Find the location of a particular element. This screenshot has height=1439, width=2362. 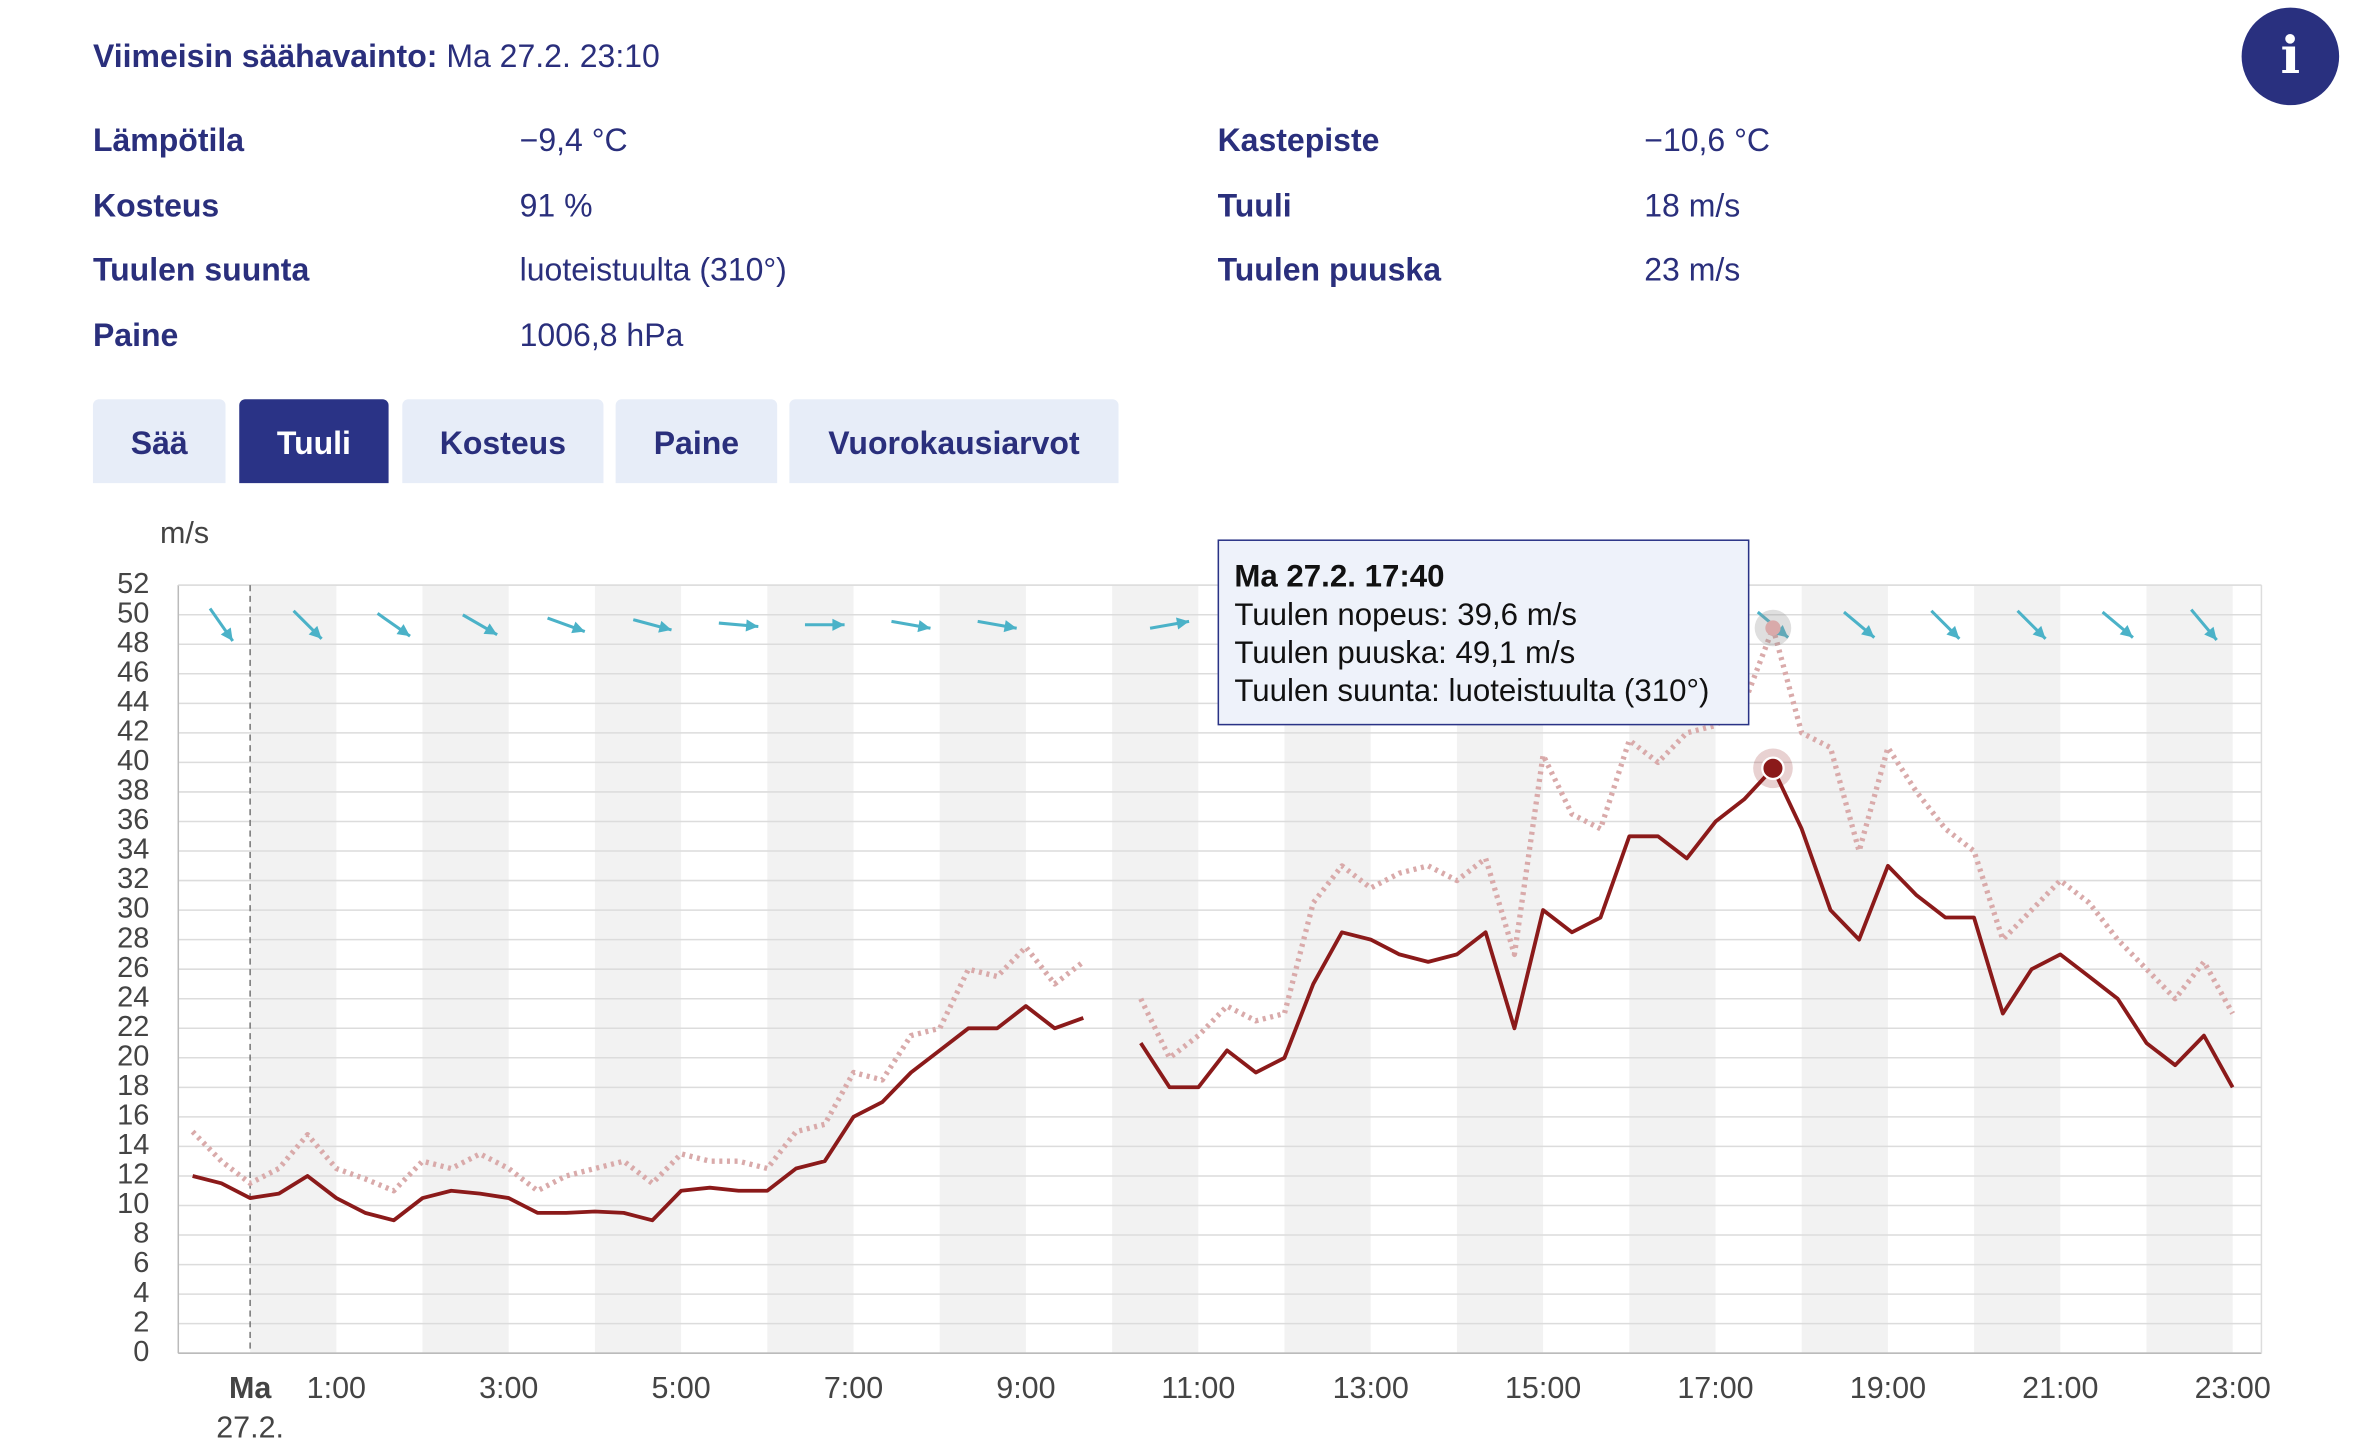

observation-time: Ma 27.2. 23:10 is located at coordinates (553, 57).